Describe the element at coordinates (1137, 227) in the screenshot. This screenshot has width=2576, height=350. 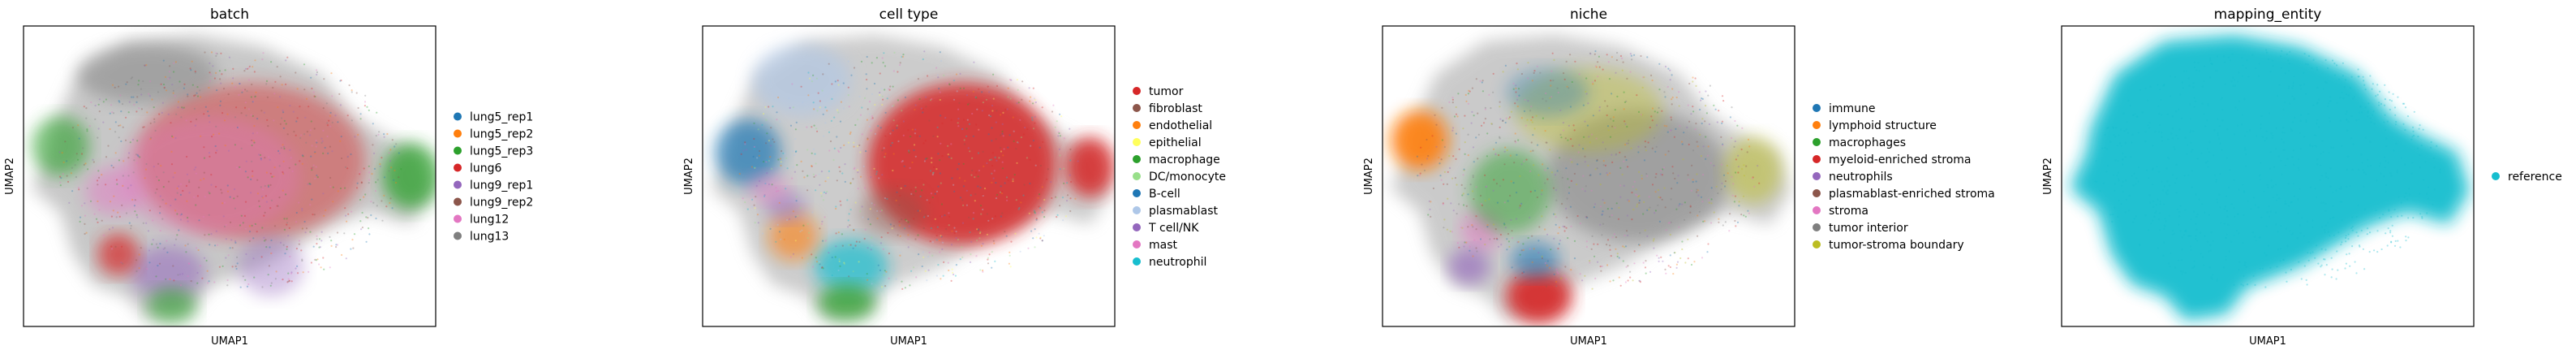
I see `legend-marker` at that location.